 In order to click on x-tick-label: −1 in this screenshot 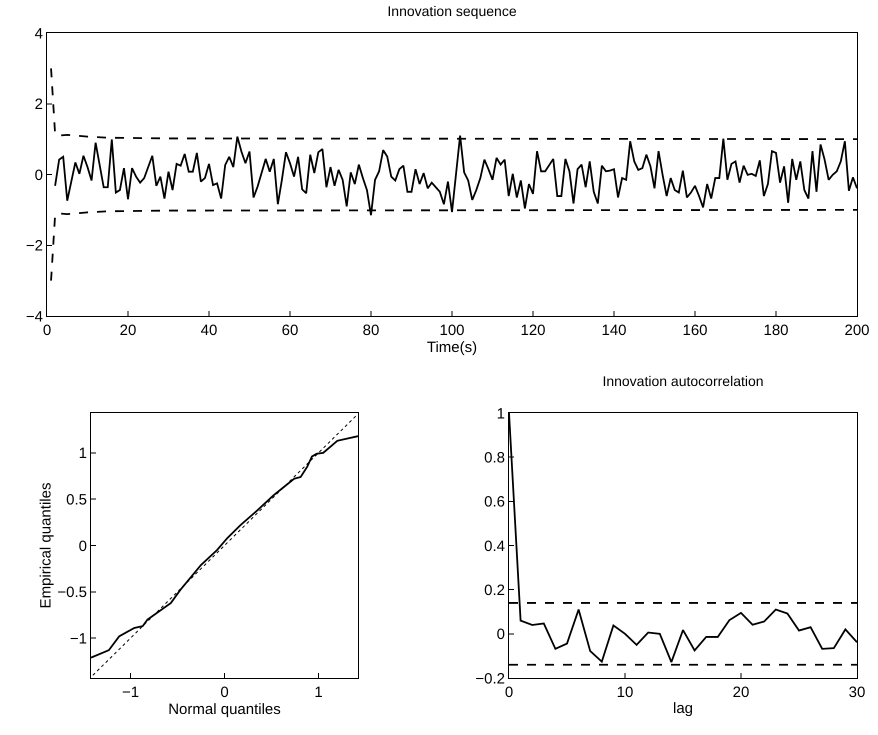, I will do `click(131, 692)`.